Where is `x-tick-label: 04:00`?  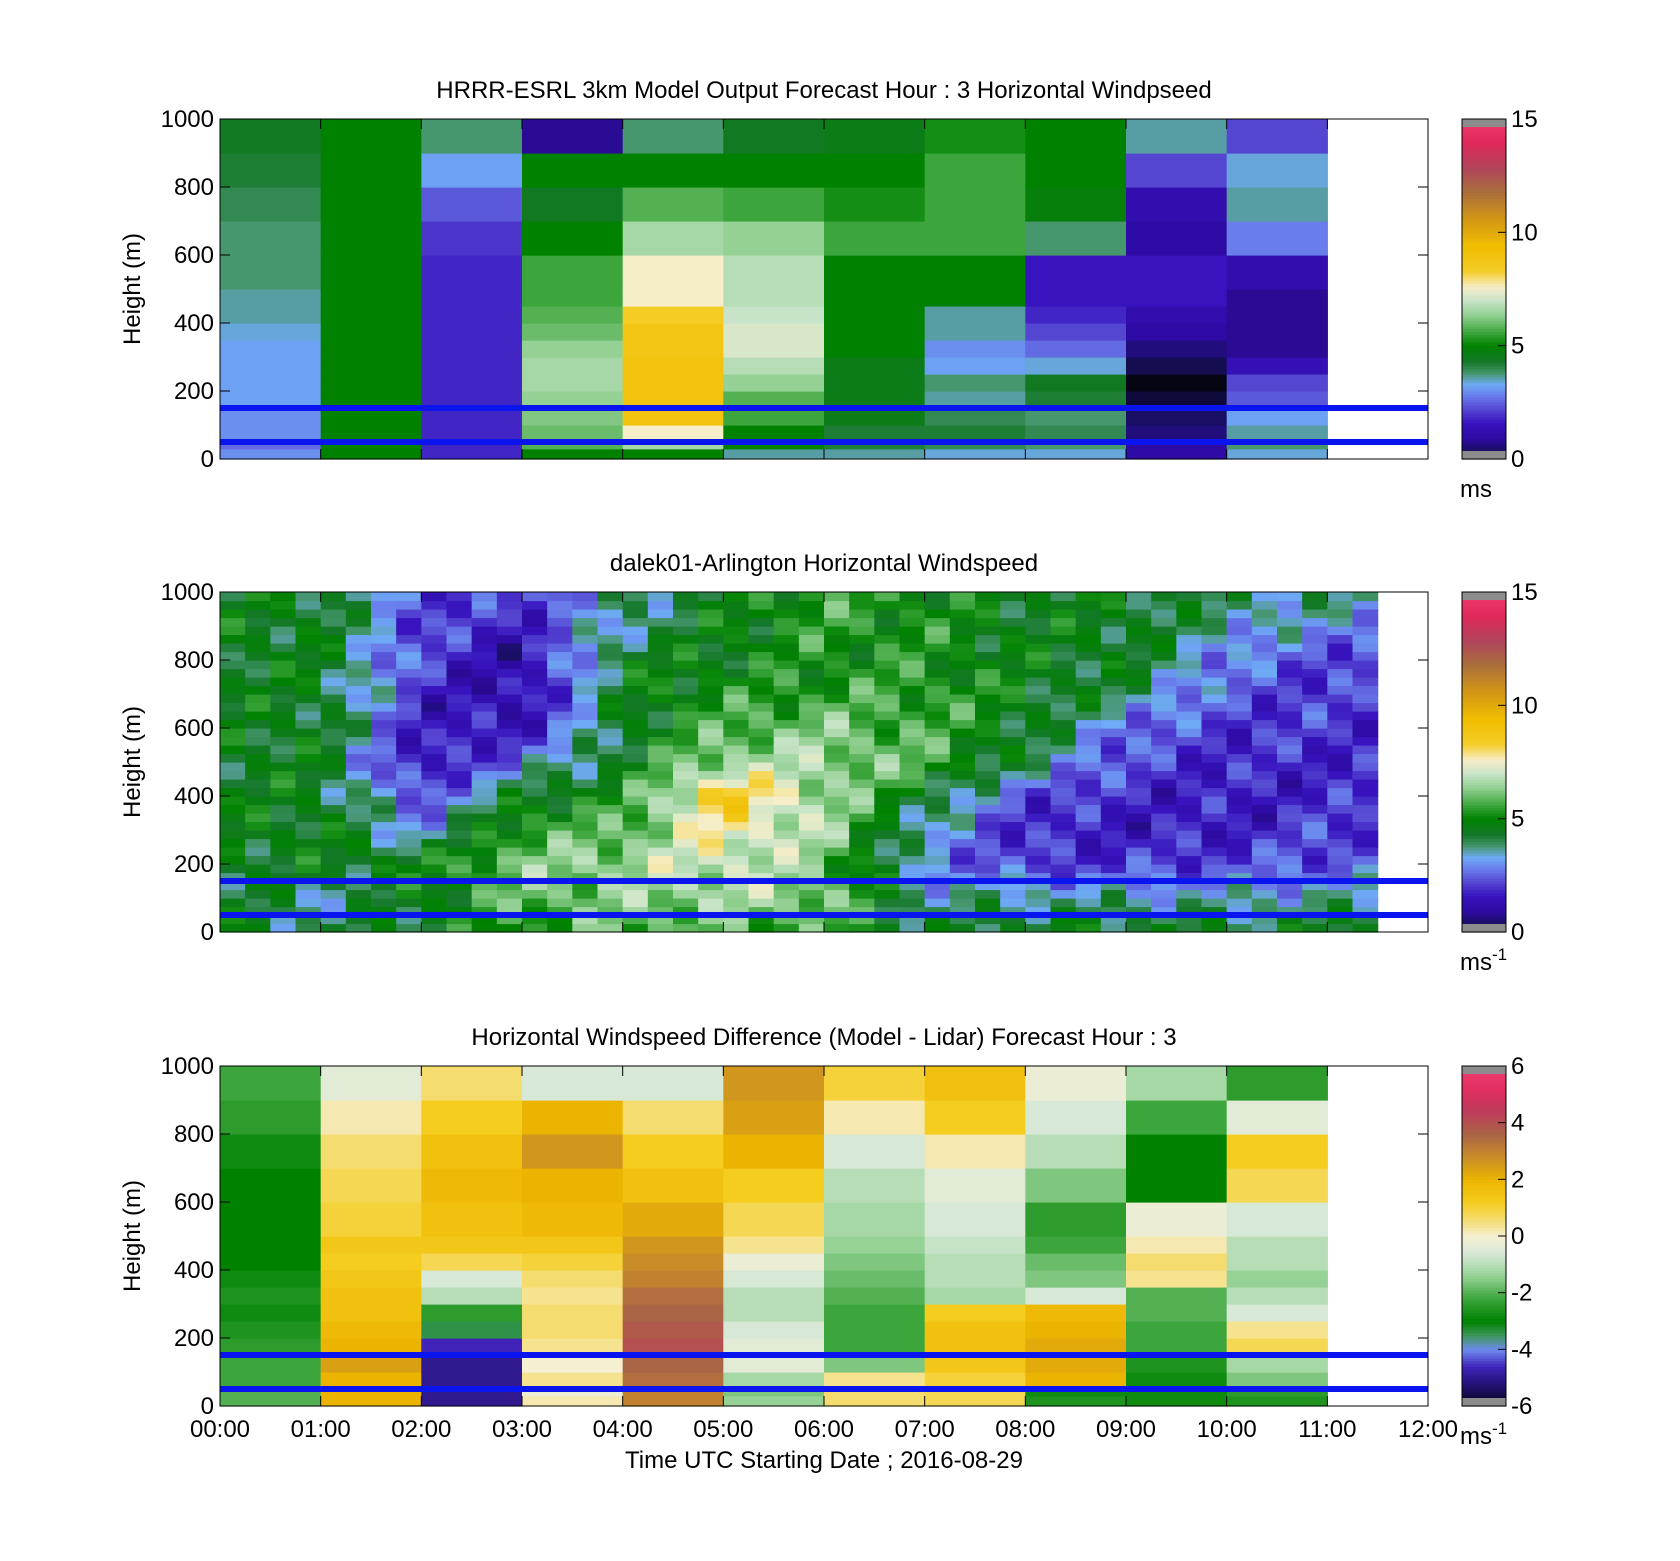 x-tick-label: 04:00 is located at coordinates (623, 1429).